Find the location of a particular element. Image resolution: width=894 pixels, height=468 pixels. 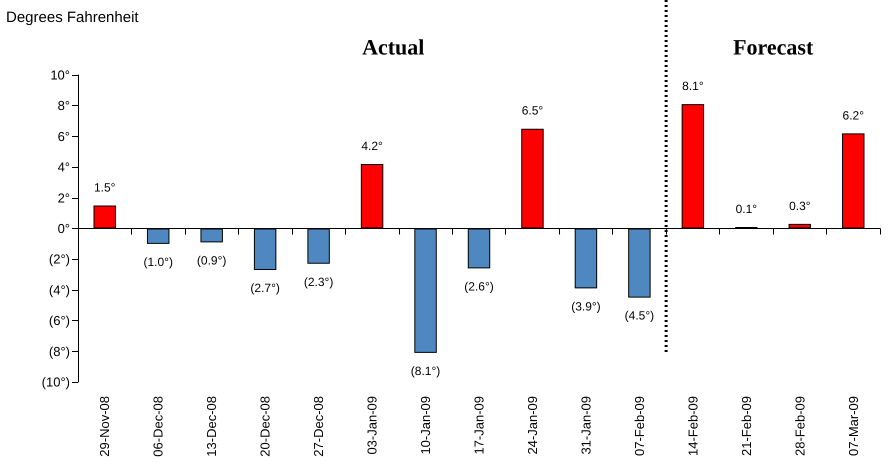

data-label: 6.5° is located at coordinates (533, 111).